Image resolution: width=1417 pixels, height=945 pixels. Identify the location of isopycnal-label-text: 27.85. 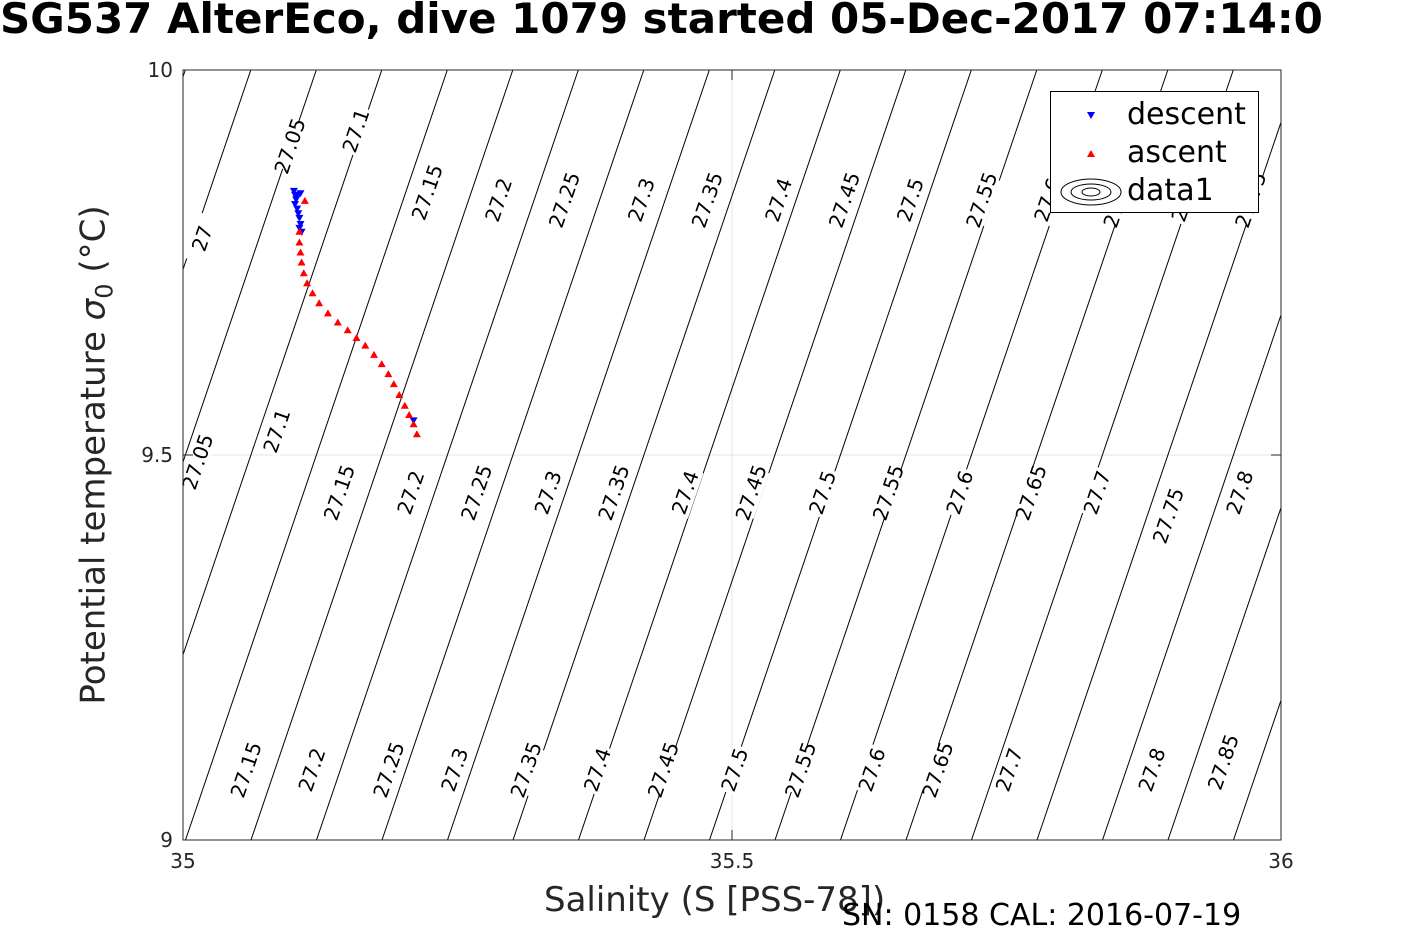
(1223, 762).